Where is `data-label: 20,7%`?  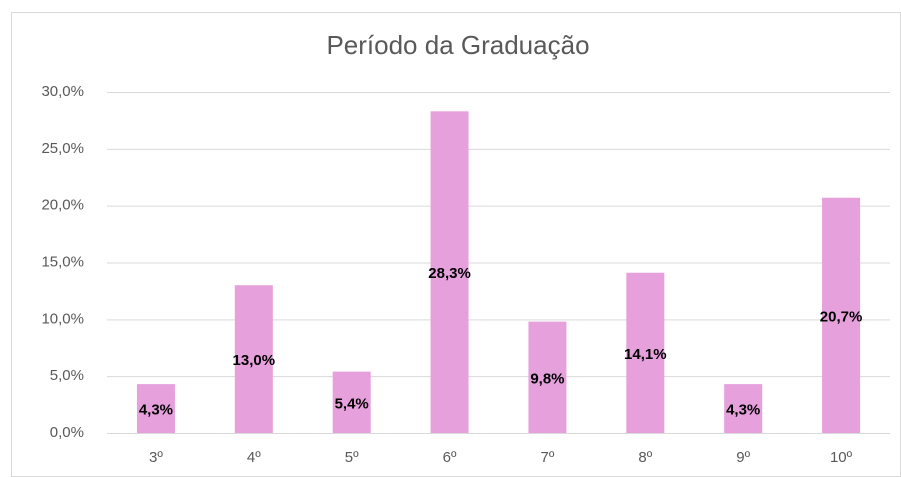 data-label: 20,7% is located at coordinates (841, 316).